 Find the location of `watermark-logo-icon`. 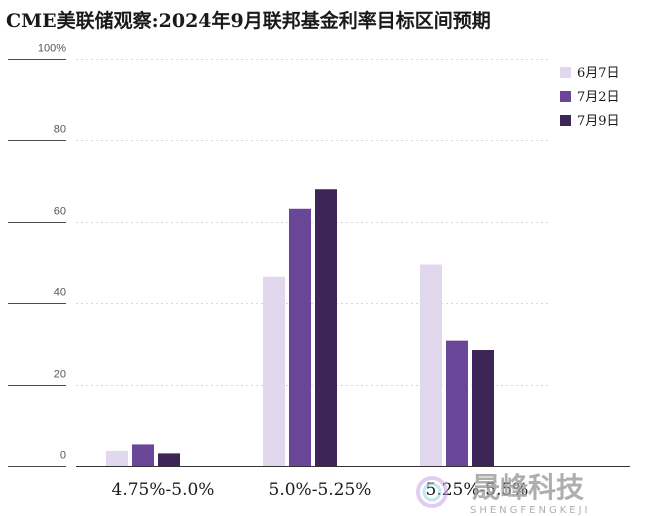

watermark-logo-icon is located at coordinates (432, 492).